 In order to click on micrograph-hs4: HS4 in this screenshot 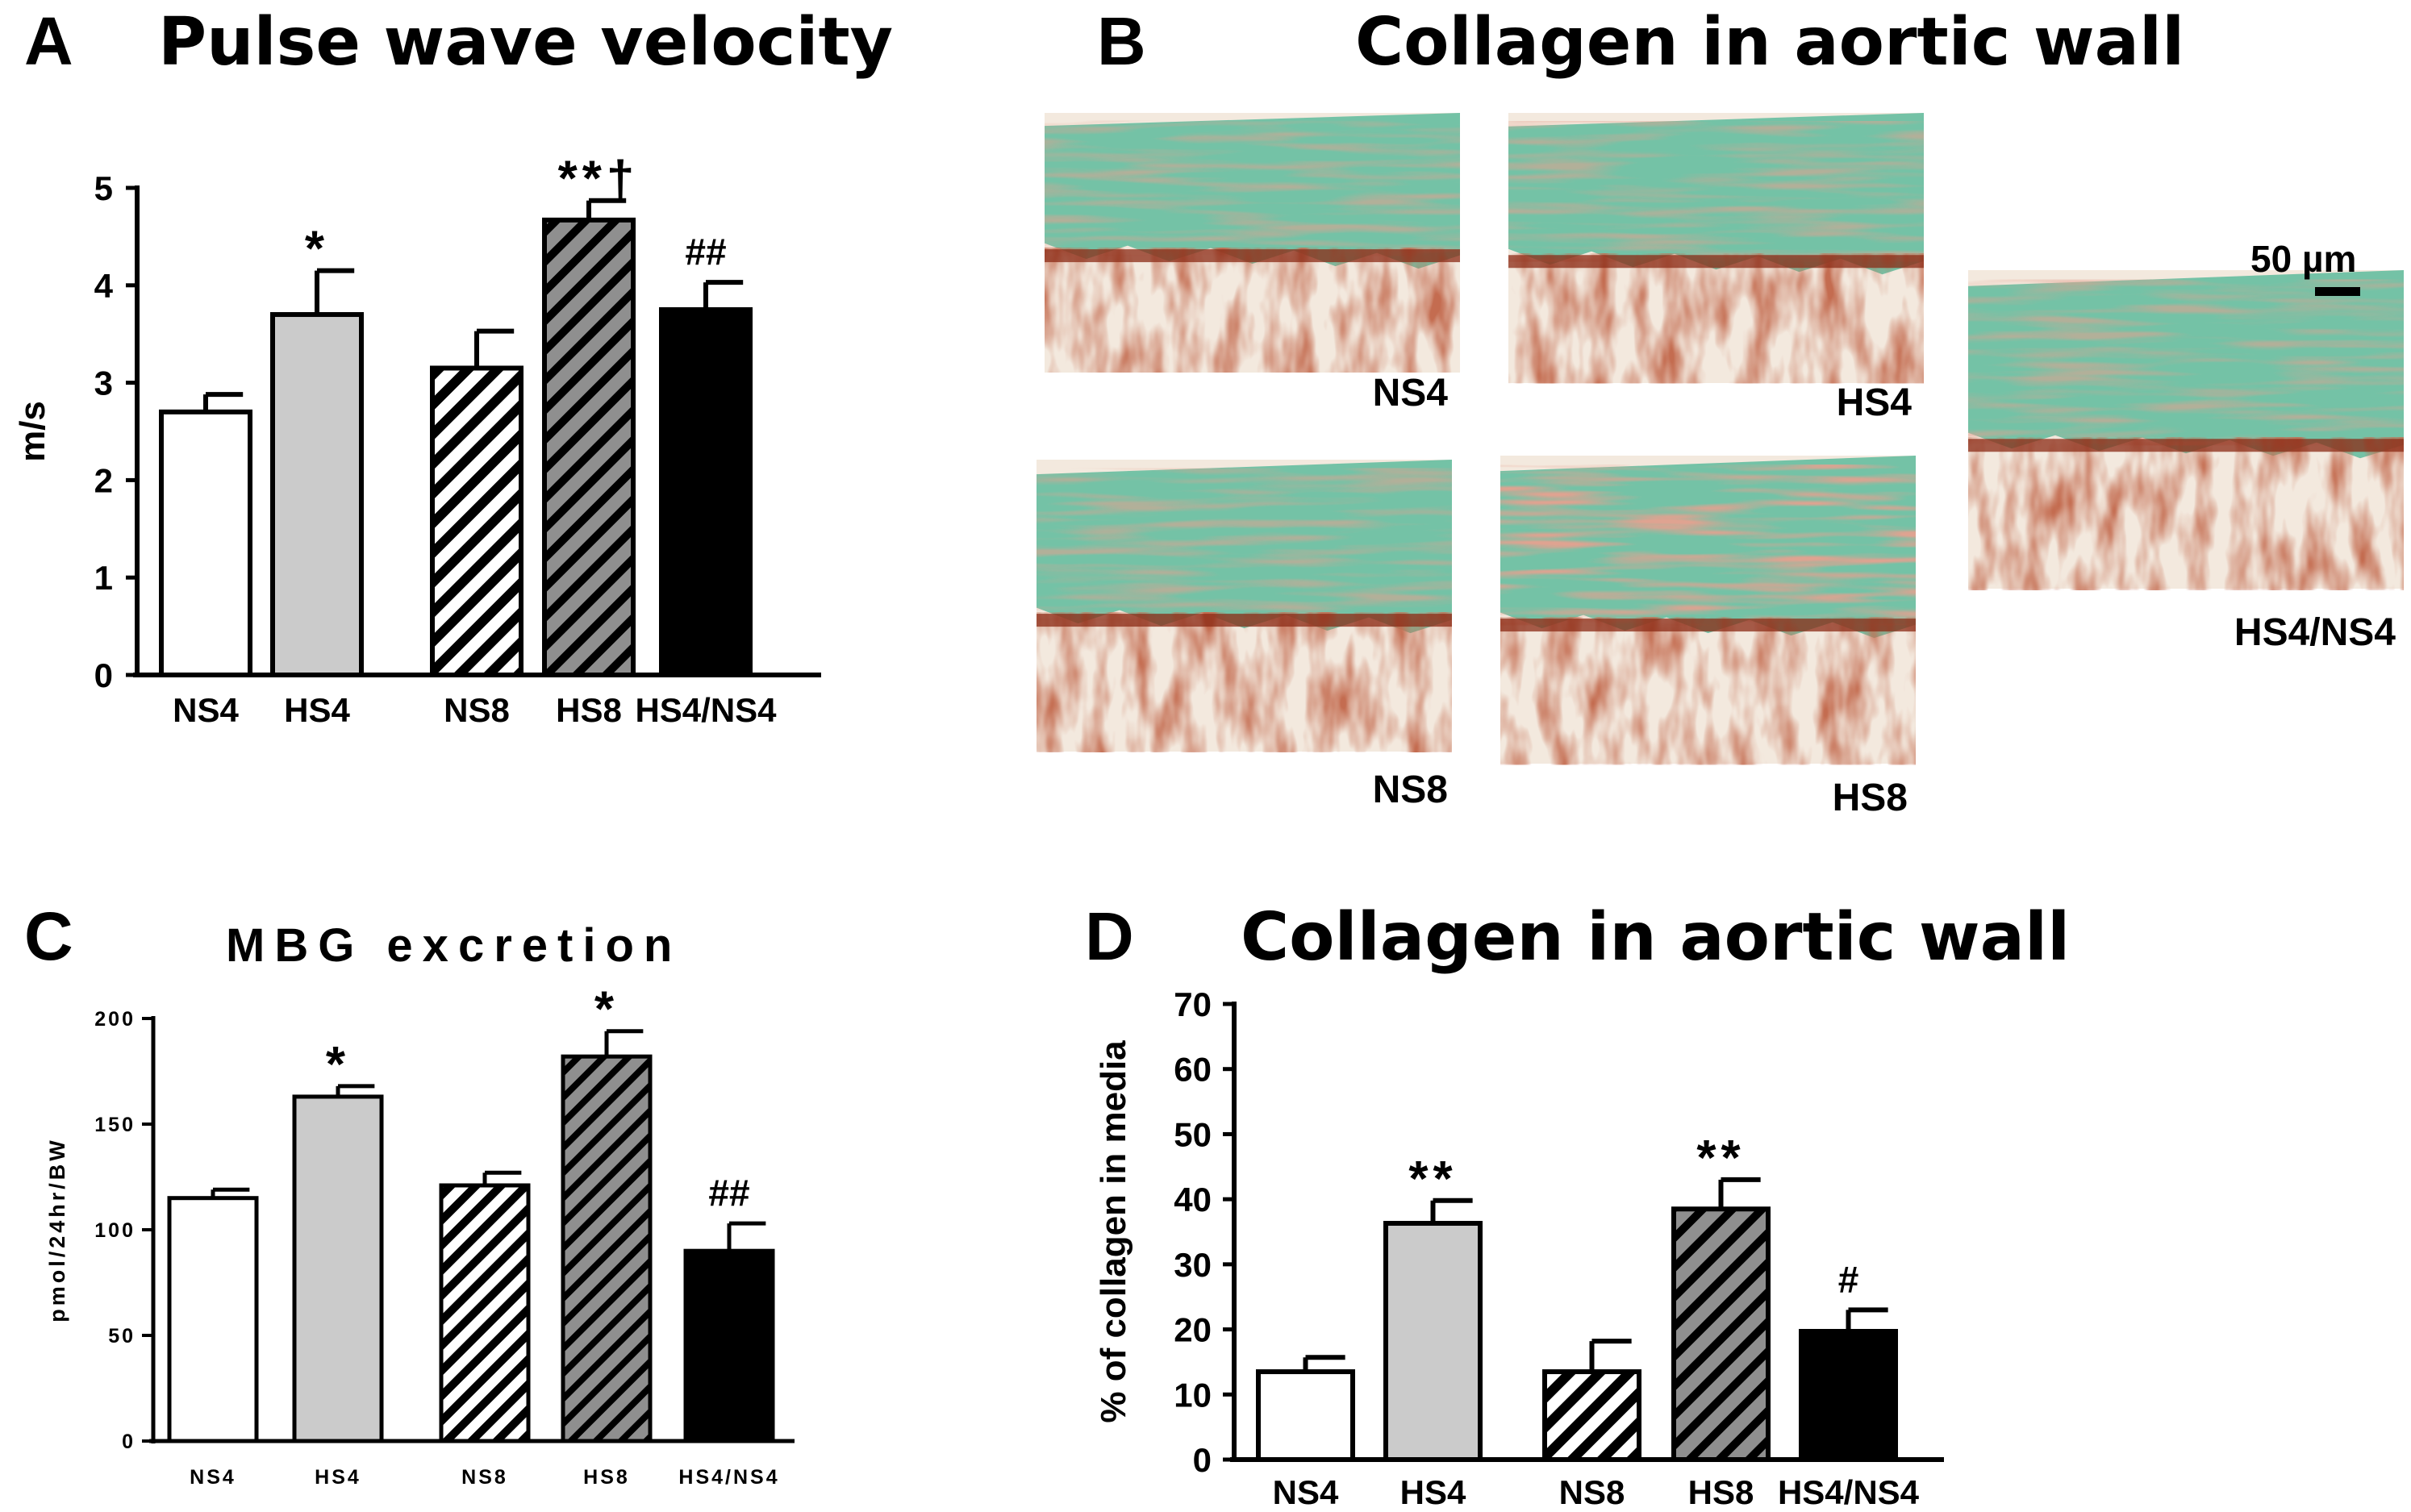, I will do `click(1716, 268)`.